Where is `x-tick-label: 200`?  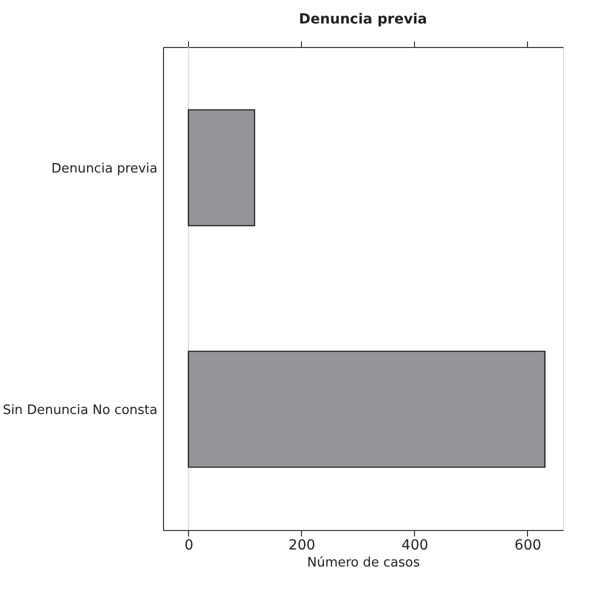
x-tick-label: 200 is located at coordinates (302, 546).